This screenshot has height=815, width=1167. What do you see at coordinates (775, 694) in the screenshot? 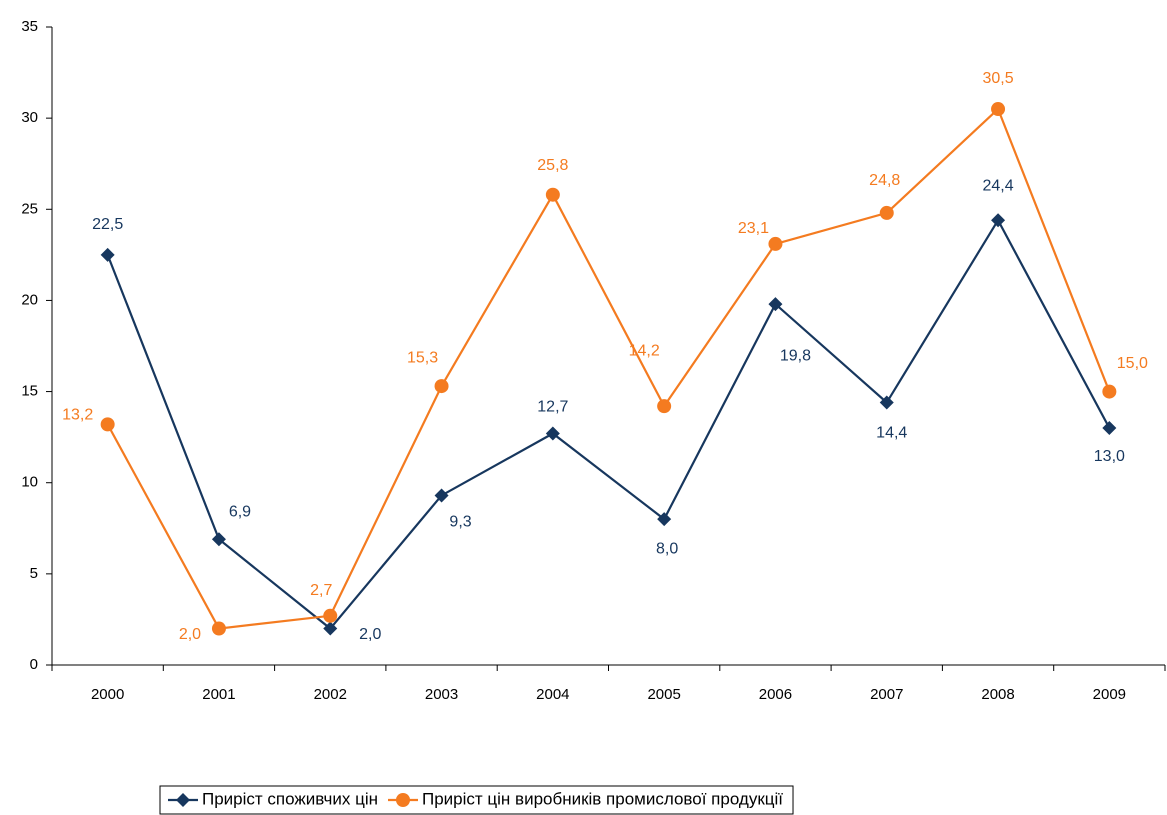
I see `x-tick-label: 2006` at bounding box center [775, 694].